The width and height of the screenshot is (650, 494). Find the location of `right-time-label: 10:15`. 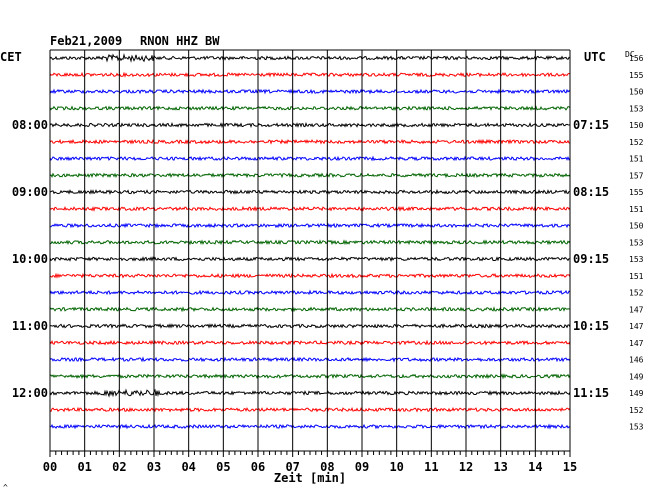

right-time-label: 10:15 is located at coordinates (591, 326).